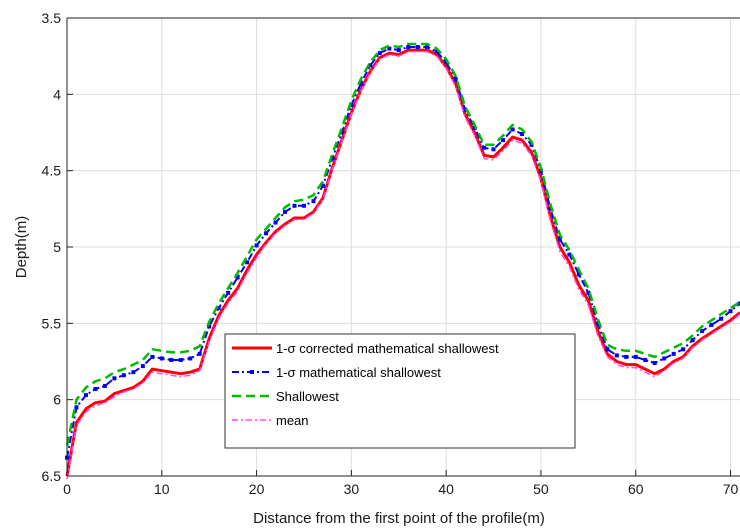 The height and width of the screenshot is (532, 740). What do you see at coordinates (52, 476) in the screenshot?
I see `y-tick-label: 6.5` at bounding box center [52, 476].